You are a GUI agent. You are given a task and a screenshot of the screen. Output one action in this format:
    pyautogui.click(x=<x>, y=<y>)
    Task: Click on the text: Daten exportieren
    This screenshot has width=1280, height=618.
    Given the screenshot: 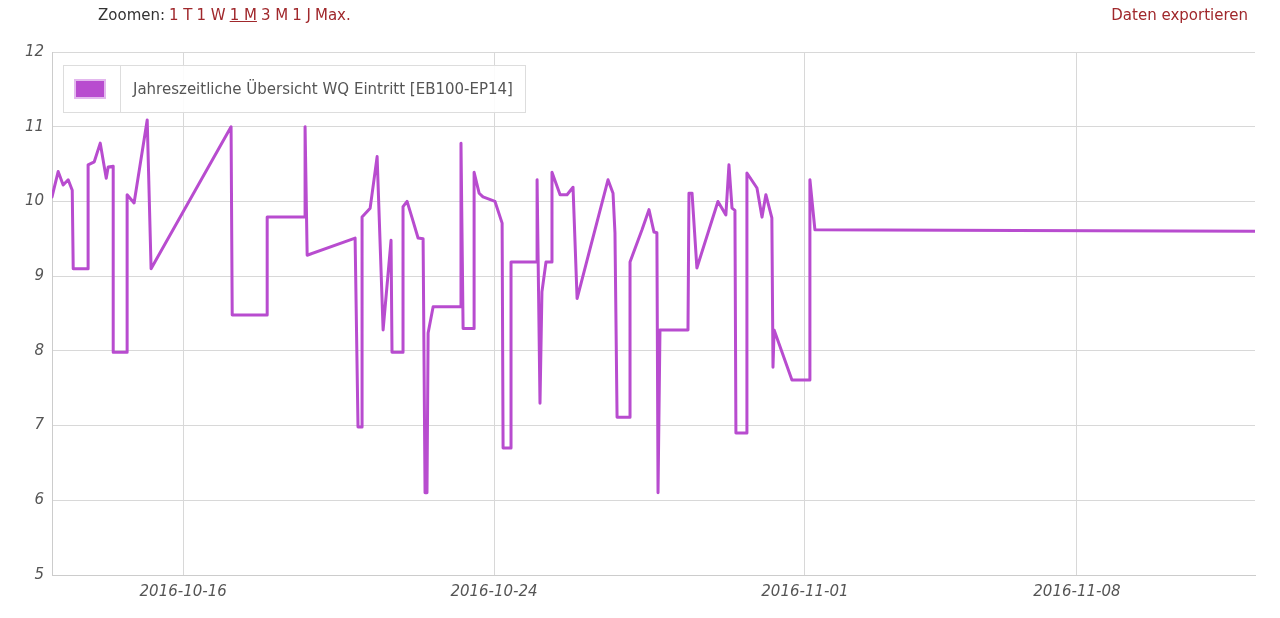 What is the action you would take?
    pyautogui.click(x=1179, y=15)
    